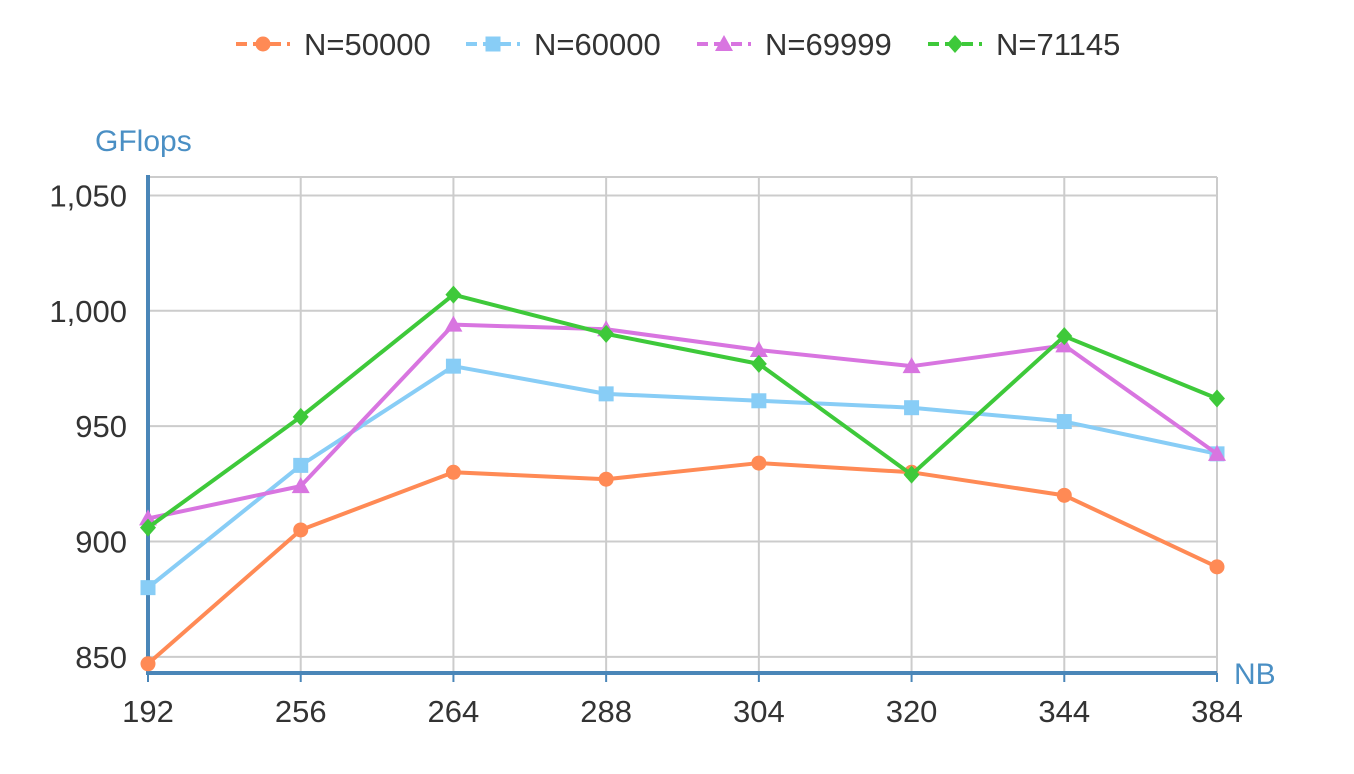 Image resolution: width=1354 pixels, height=774 pixels. I want to click on y-tick-label: 950, so click(101, 426).